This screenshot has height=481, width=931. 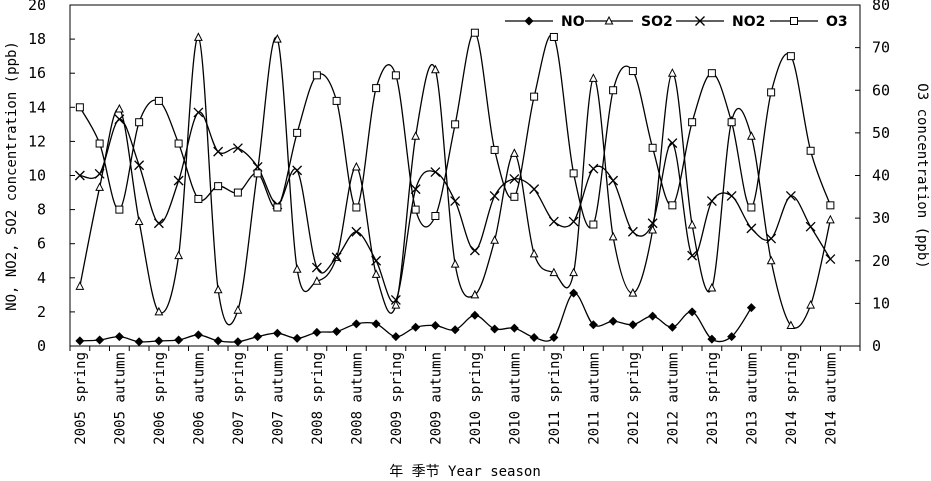 I want to click on legend-marker-no, so click(x=529, y=21).